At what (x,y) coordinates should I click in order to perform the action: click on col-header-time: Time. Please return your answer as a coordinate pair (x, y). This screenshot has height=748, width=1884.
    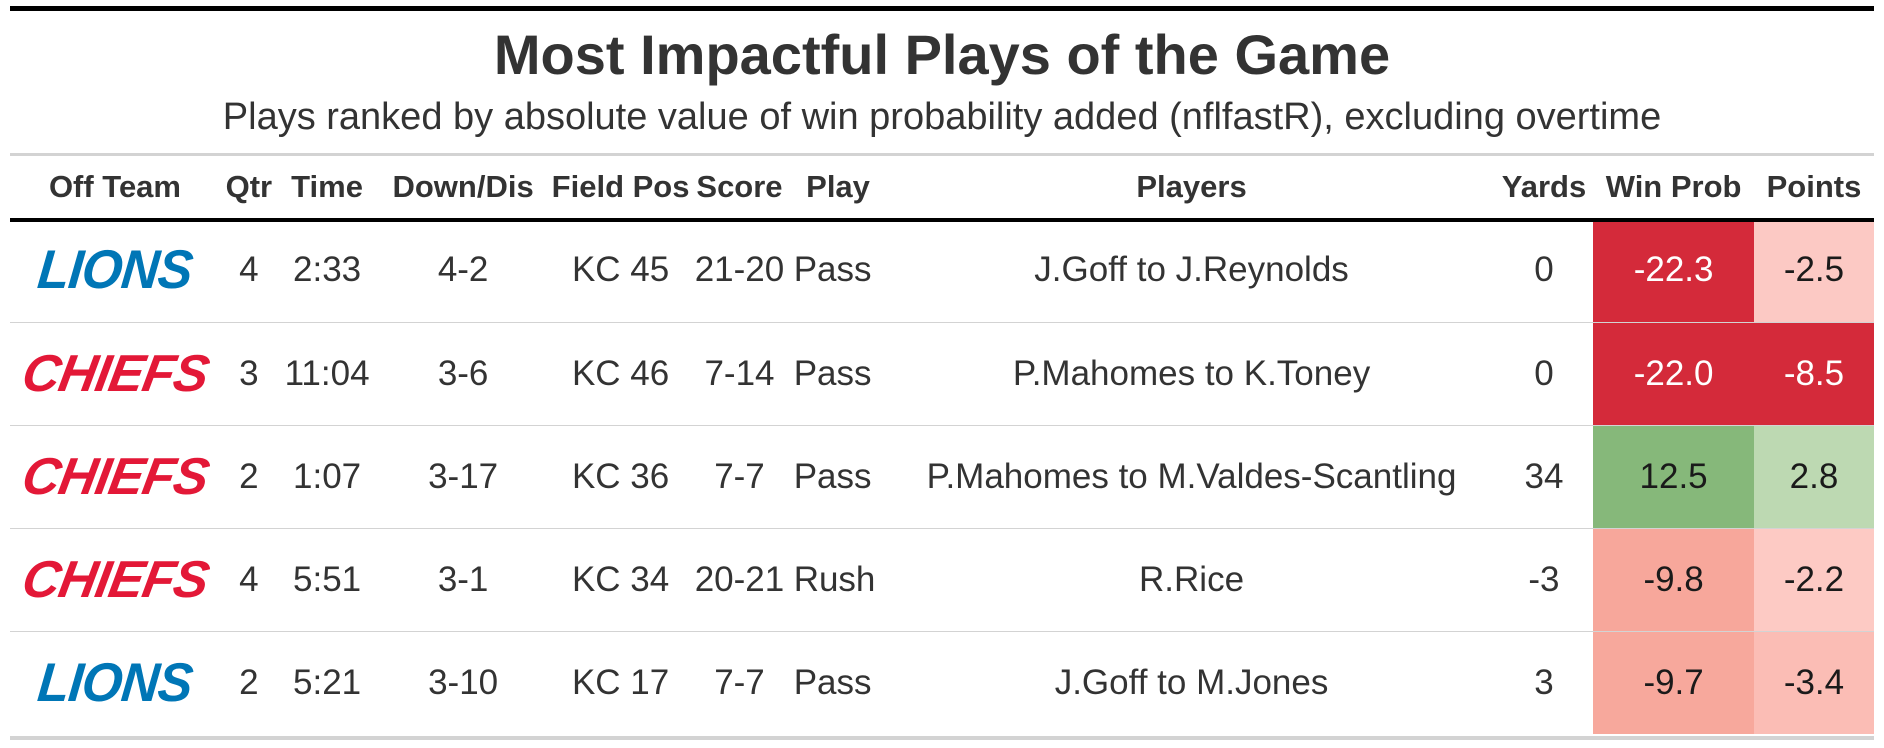
    Looking at the image, I should click on (327, 186).